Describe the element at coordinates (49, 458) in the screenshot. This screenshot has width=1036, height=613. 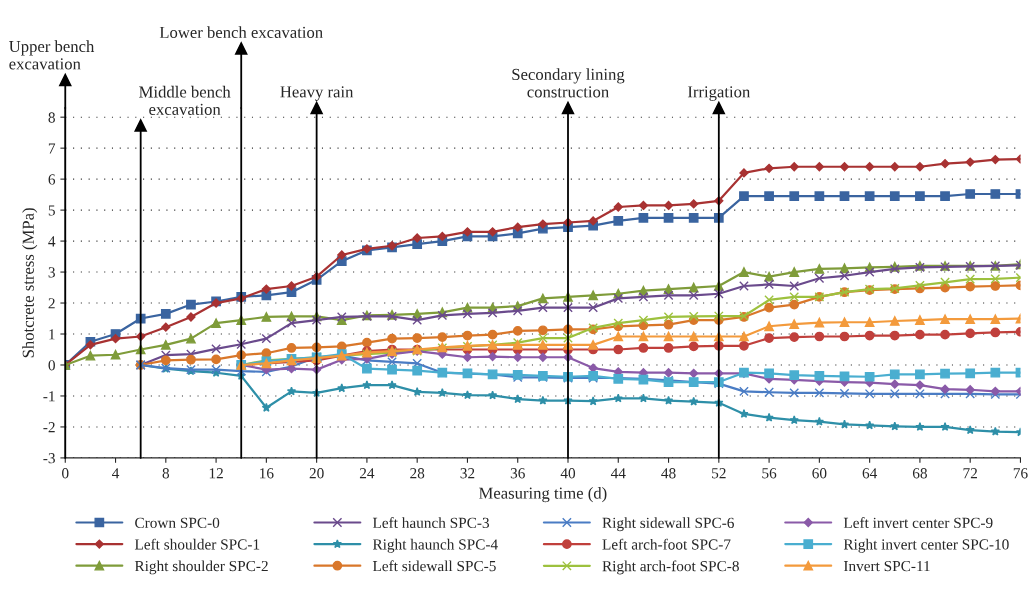
I see `y-tick-label: -3` at that location.